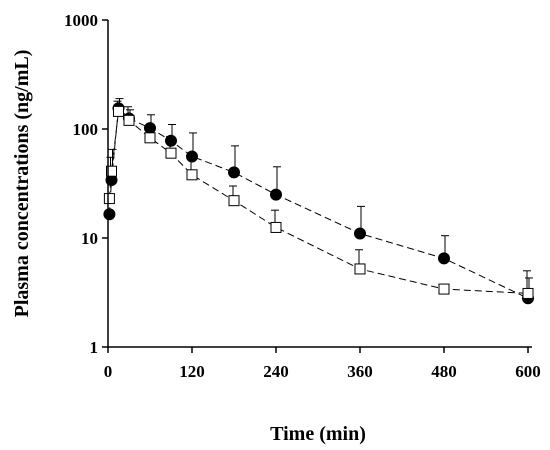 The height and width of the screenshot is (450, 550). I want to click on x-tick-label: 360, so click(360, 371).